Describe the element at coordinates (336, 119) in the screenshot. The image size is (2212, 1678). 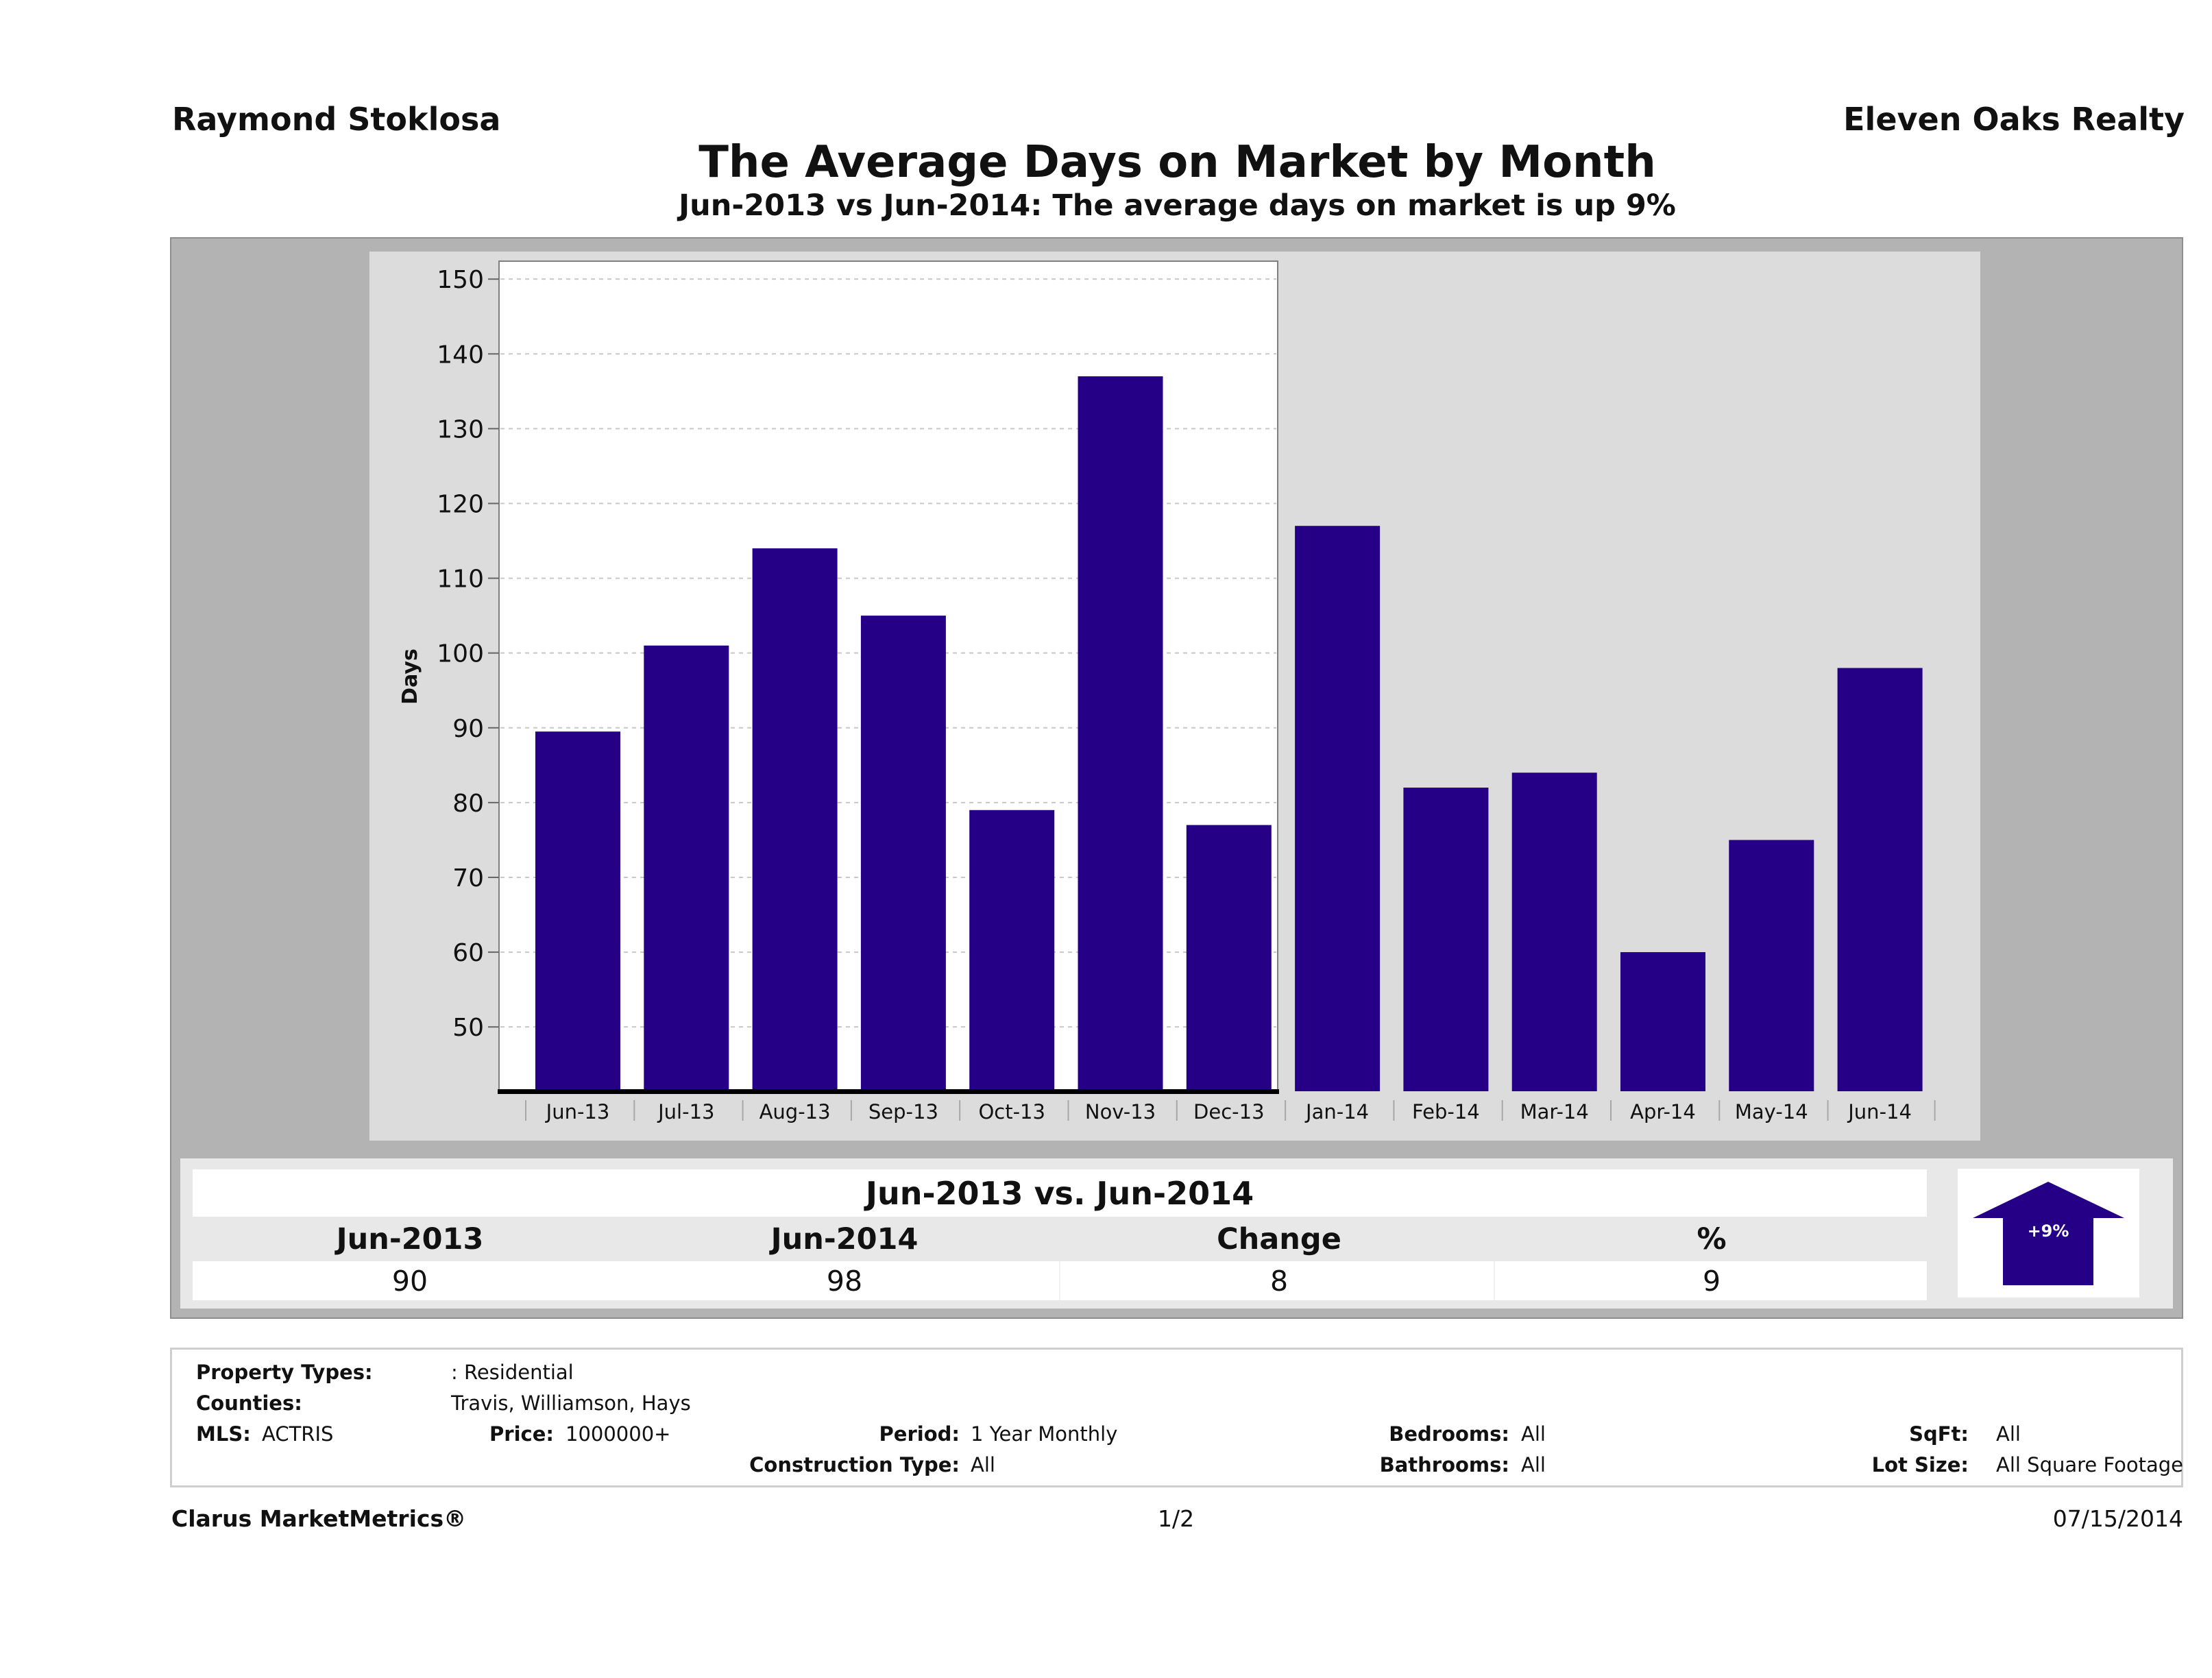
I see `agent-name: Raymond Stoklosa` at that location.